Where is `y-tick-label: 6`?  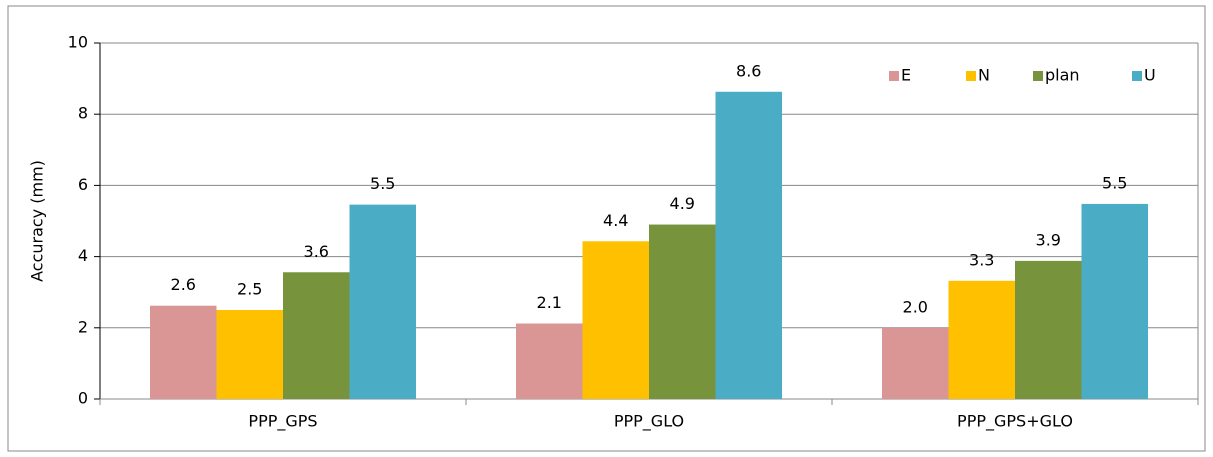
y-tick-label: 6 is located at coordinates (83, 184).